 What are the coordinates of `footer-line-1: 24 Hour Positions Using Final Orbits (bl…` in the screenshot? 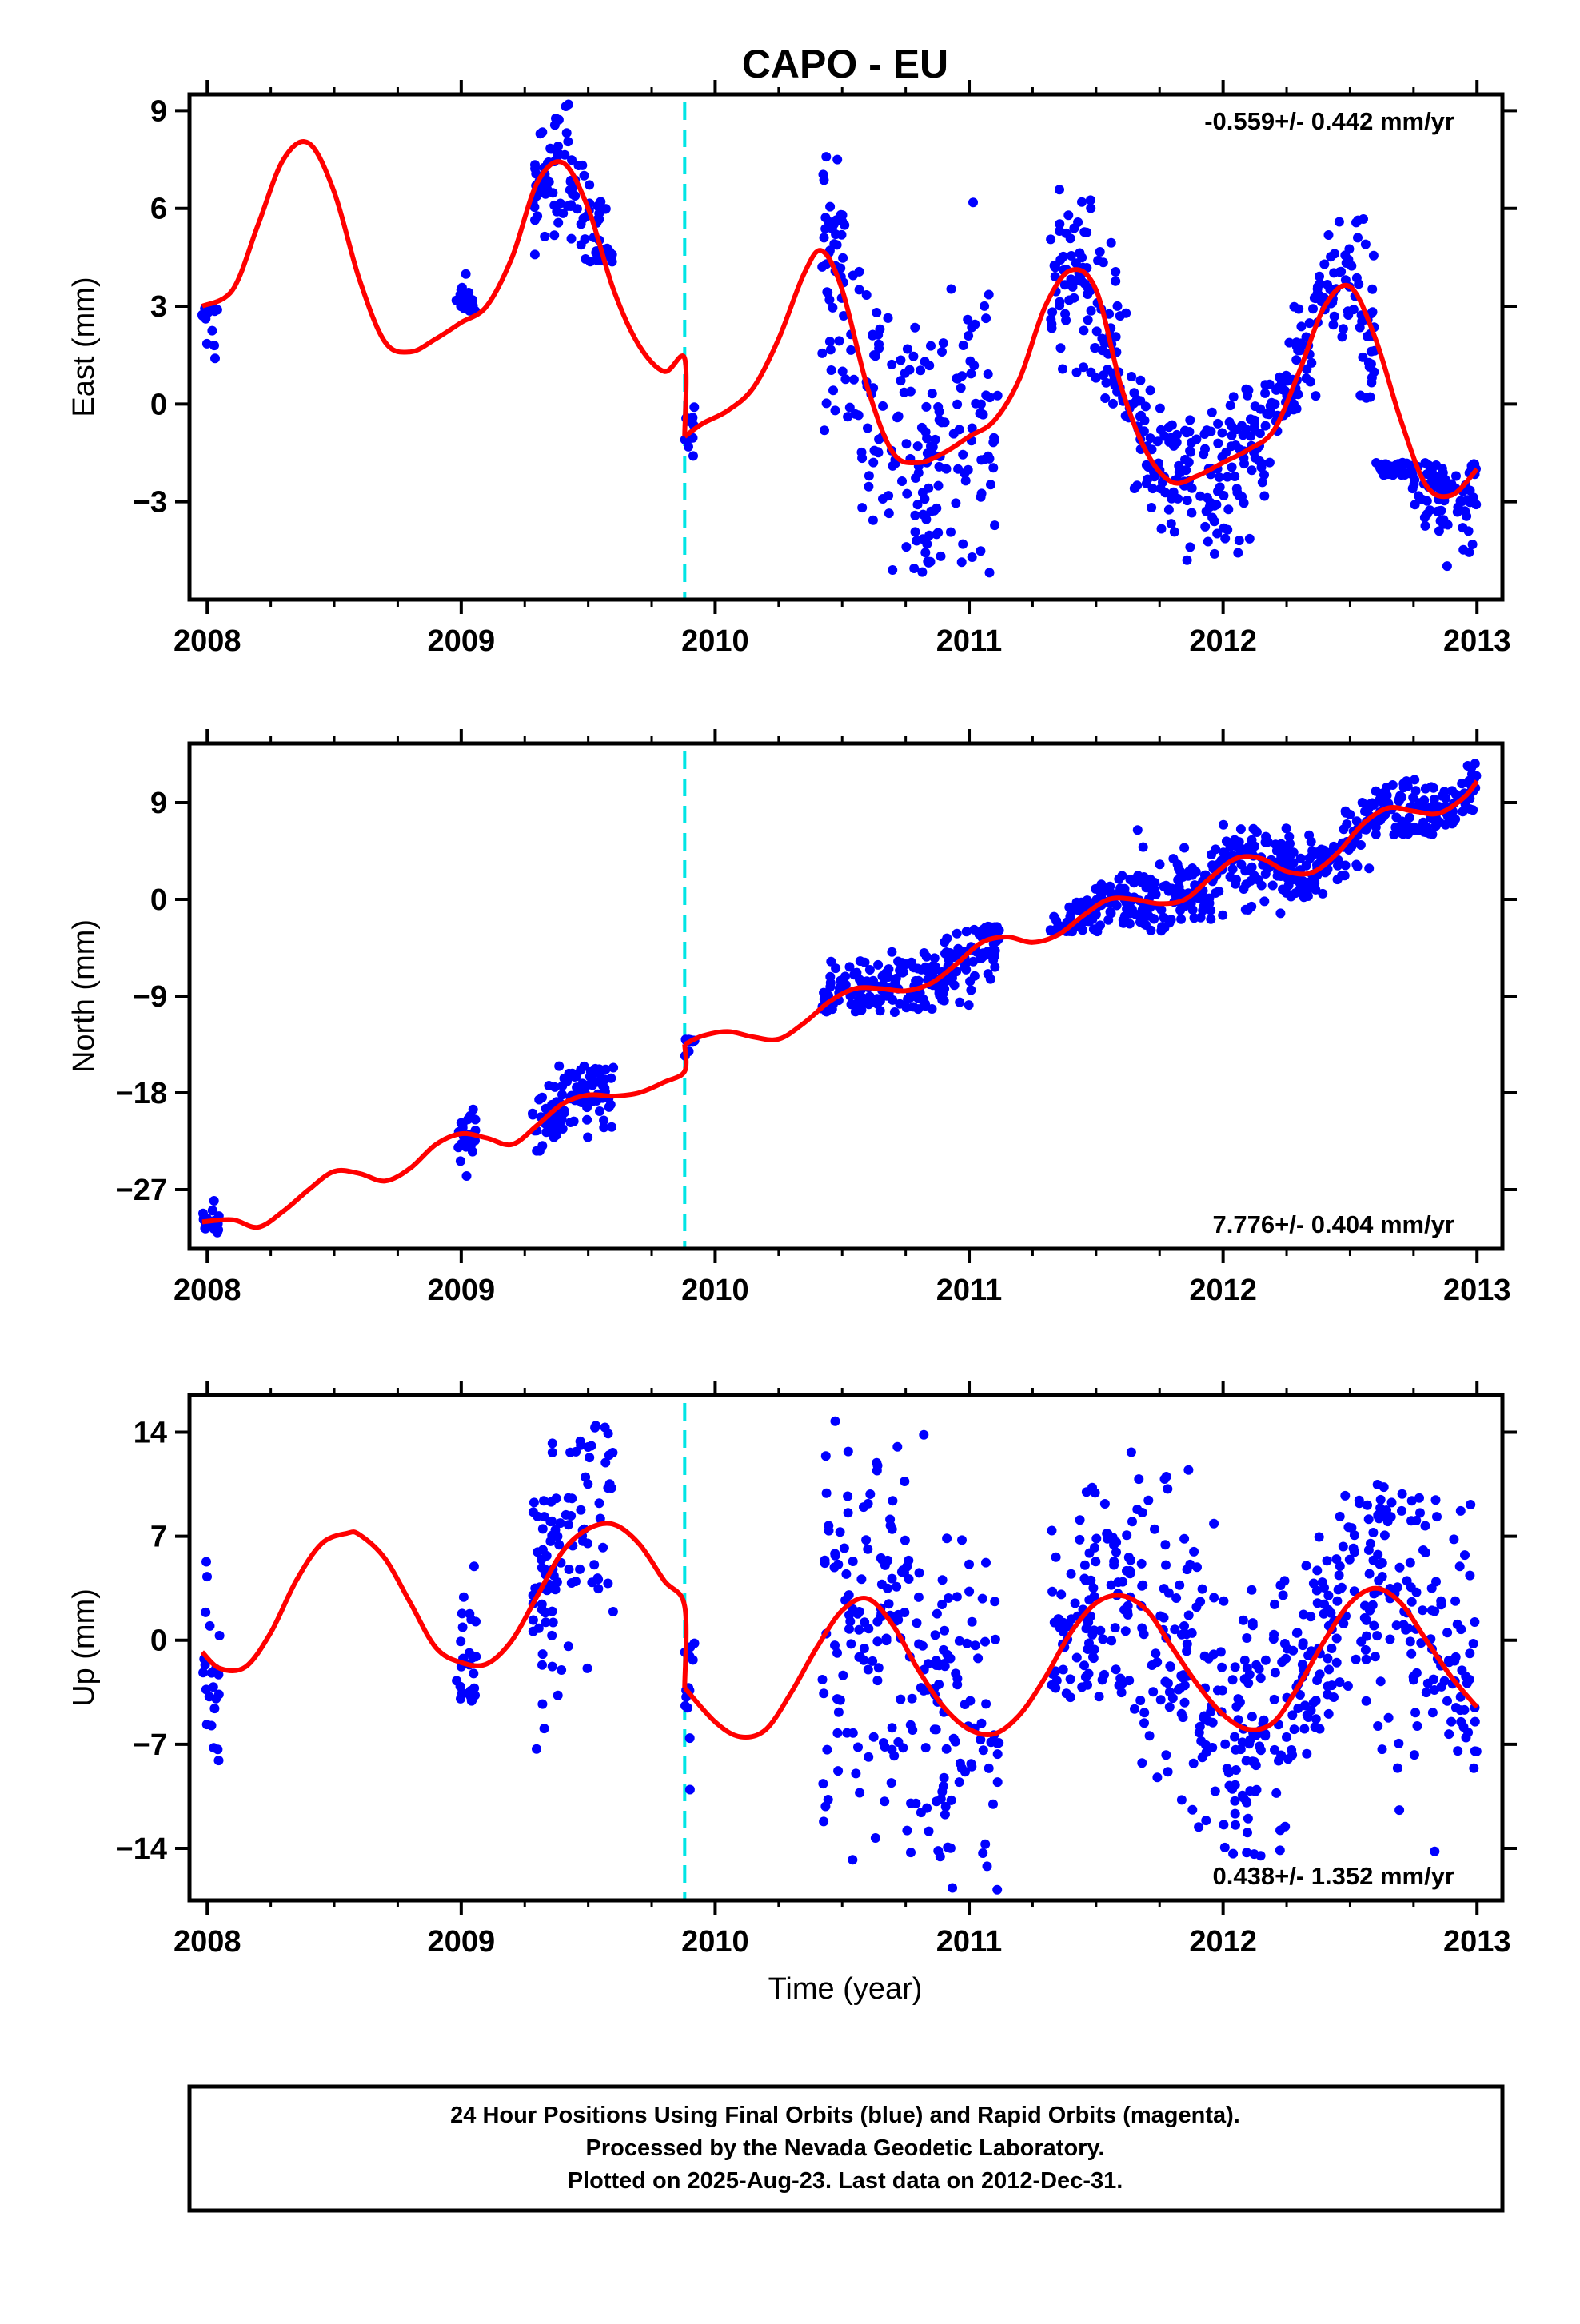 It's located at (845, 2116).